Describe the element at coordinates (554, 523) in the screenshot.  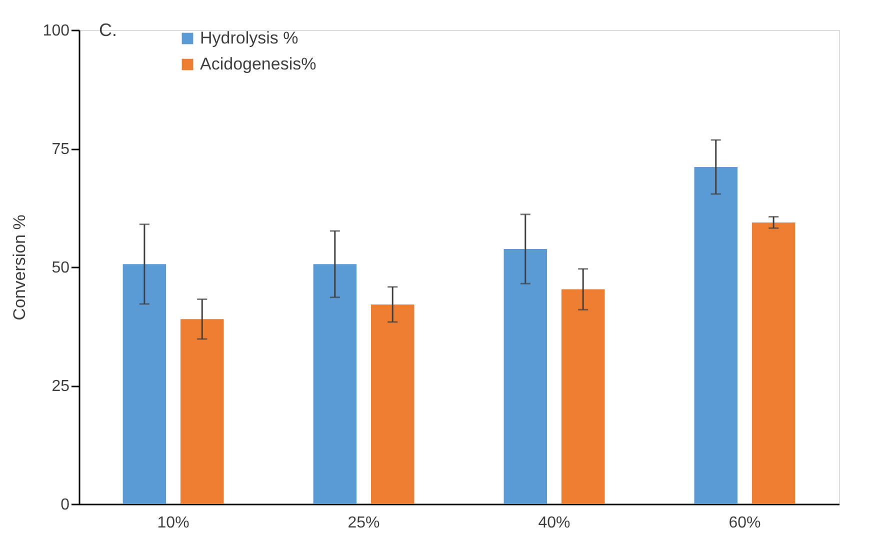
I see `x-tick-label: 40%` at that location.